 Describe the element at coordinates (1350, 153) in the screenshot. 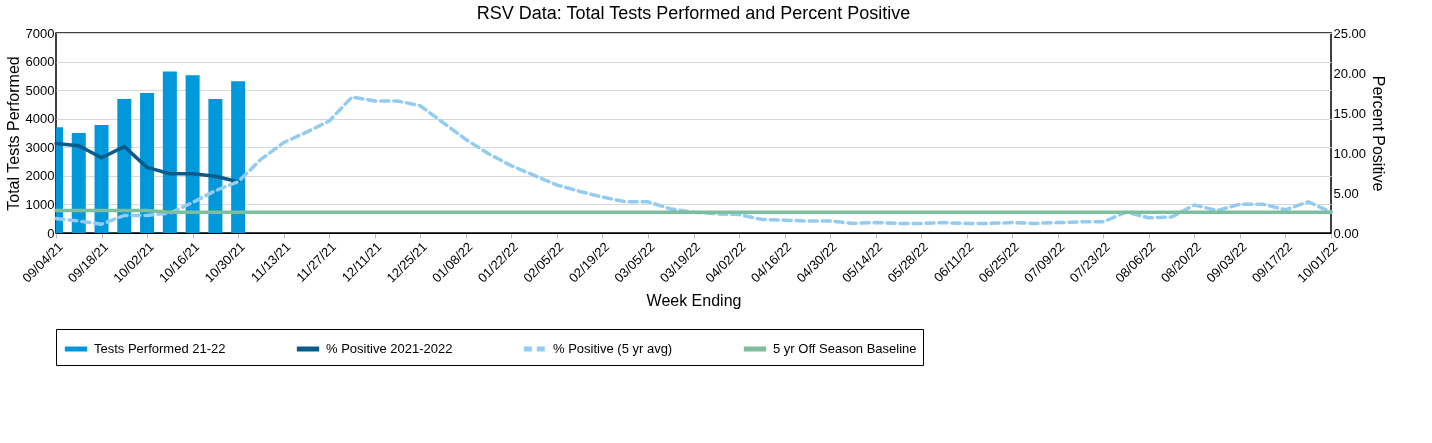

I see `y2-tick-label: 10.00` at that location.